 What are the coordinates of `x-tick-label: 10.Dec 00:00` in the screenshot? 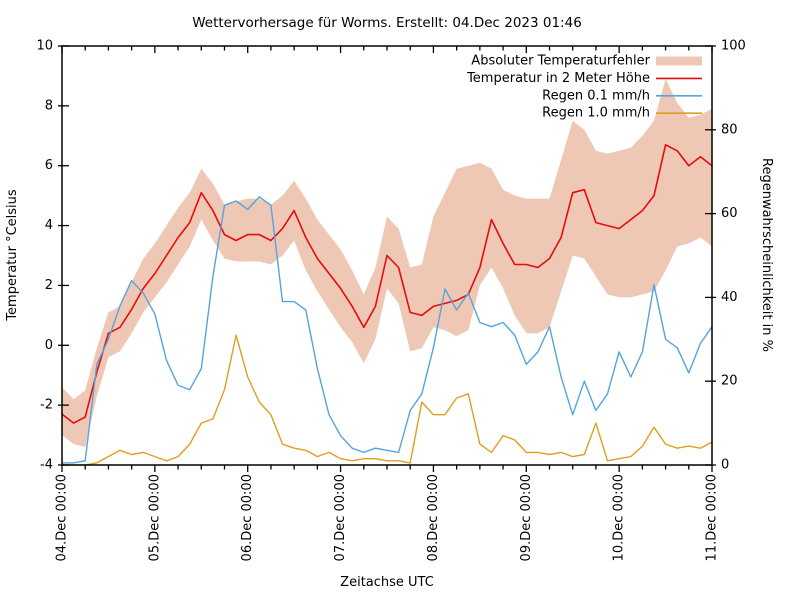 It's located at (619, 517).